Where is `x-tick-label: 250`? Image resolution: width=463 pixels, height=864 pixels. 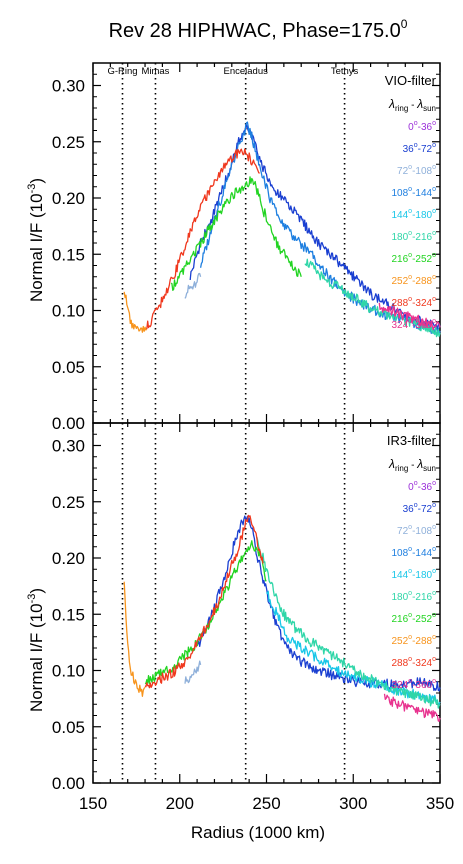
x-tick-label: 250 is located at coordinates (266, 803).